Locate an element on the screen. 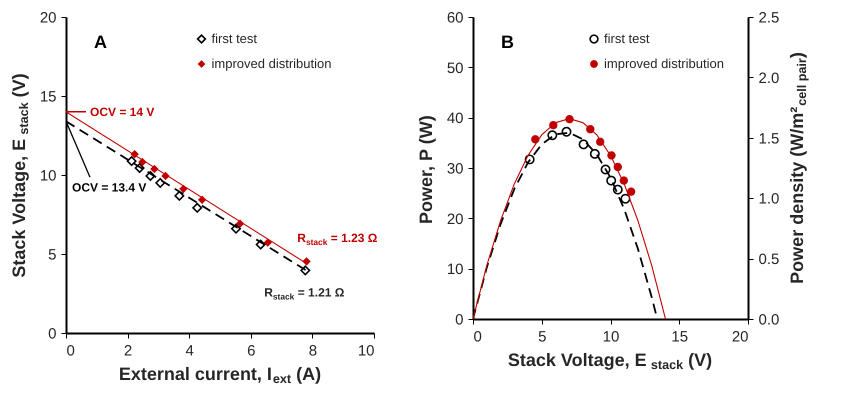 This screenshot has height=404, width=851. y2-tick-label: 0.5 is located at coordinates (769, 259).